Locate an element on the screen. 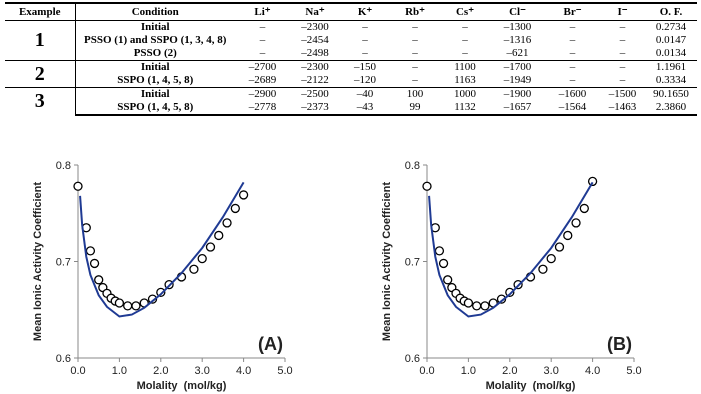  value-cell: –1600 is located at coordinates (572, 94).